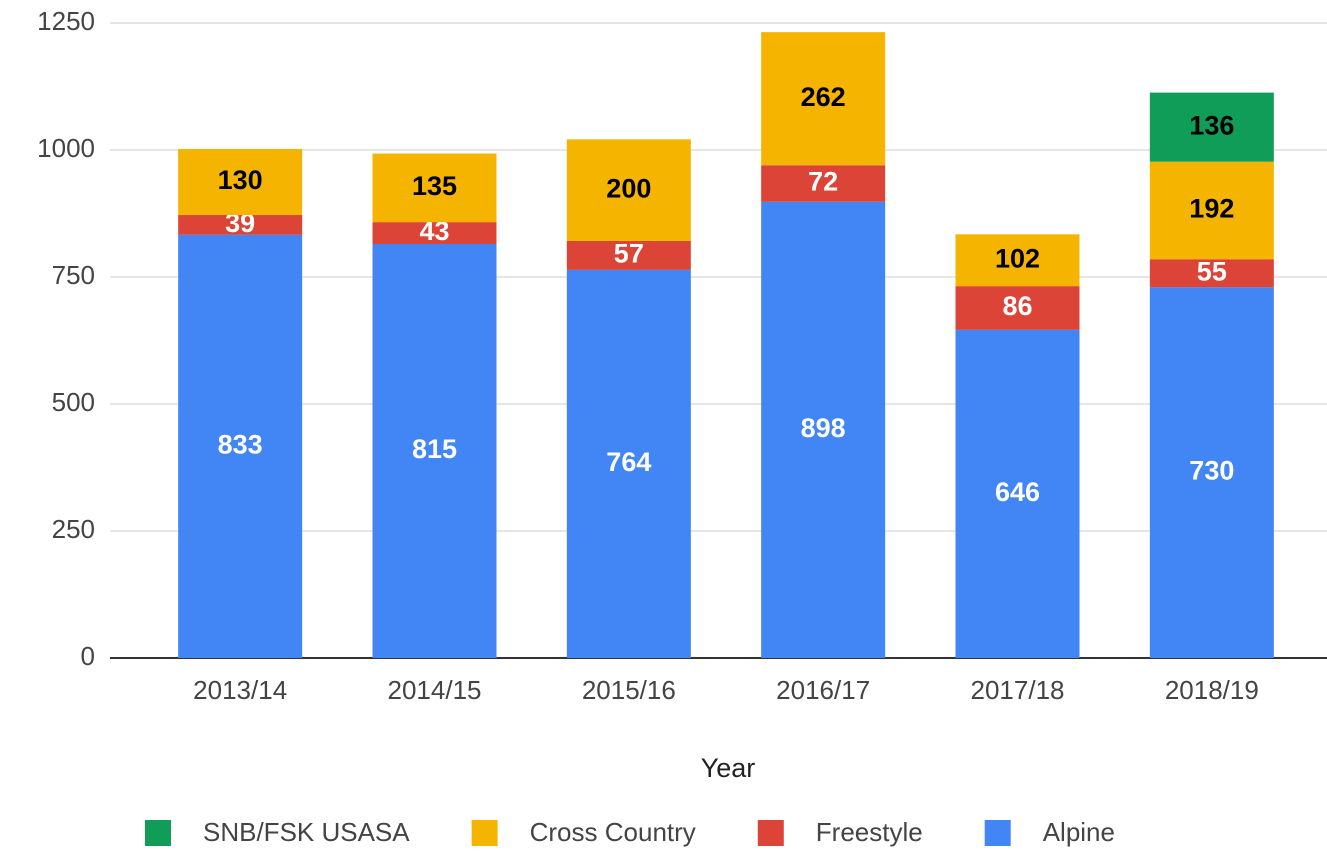  What do you see at coordinates (823, 690) in the screenshot?
I see `x-tick-label: 2016/17` at bounding box center [823, 690].